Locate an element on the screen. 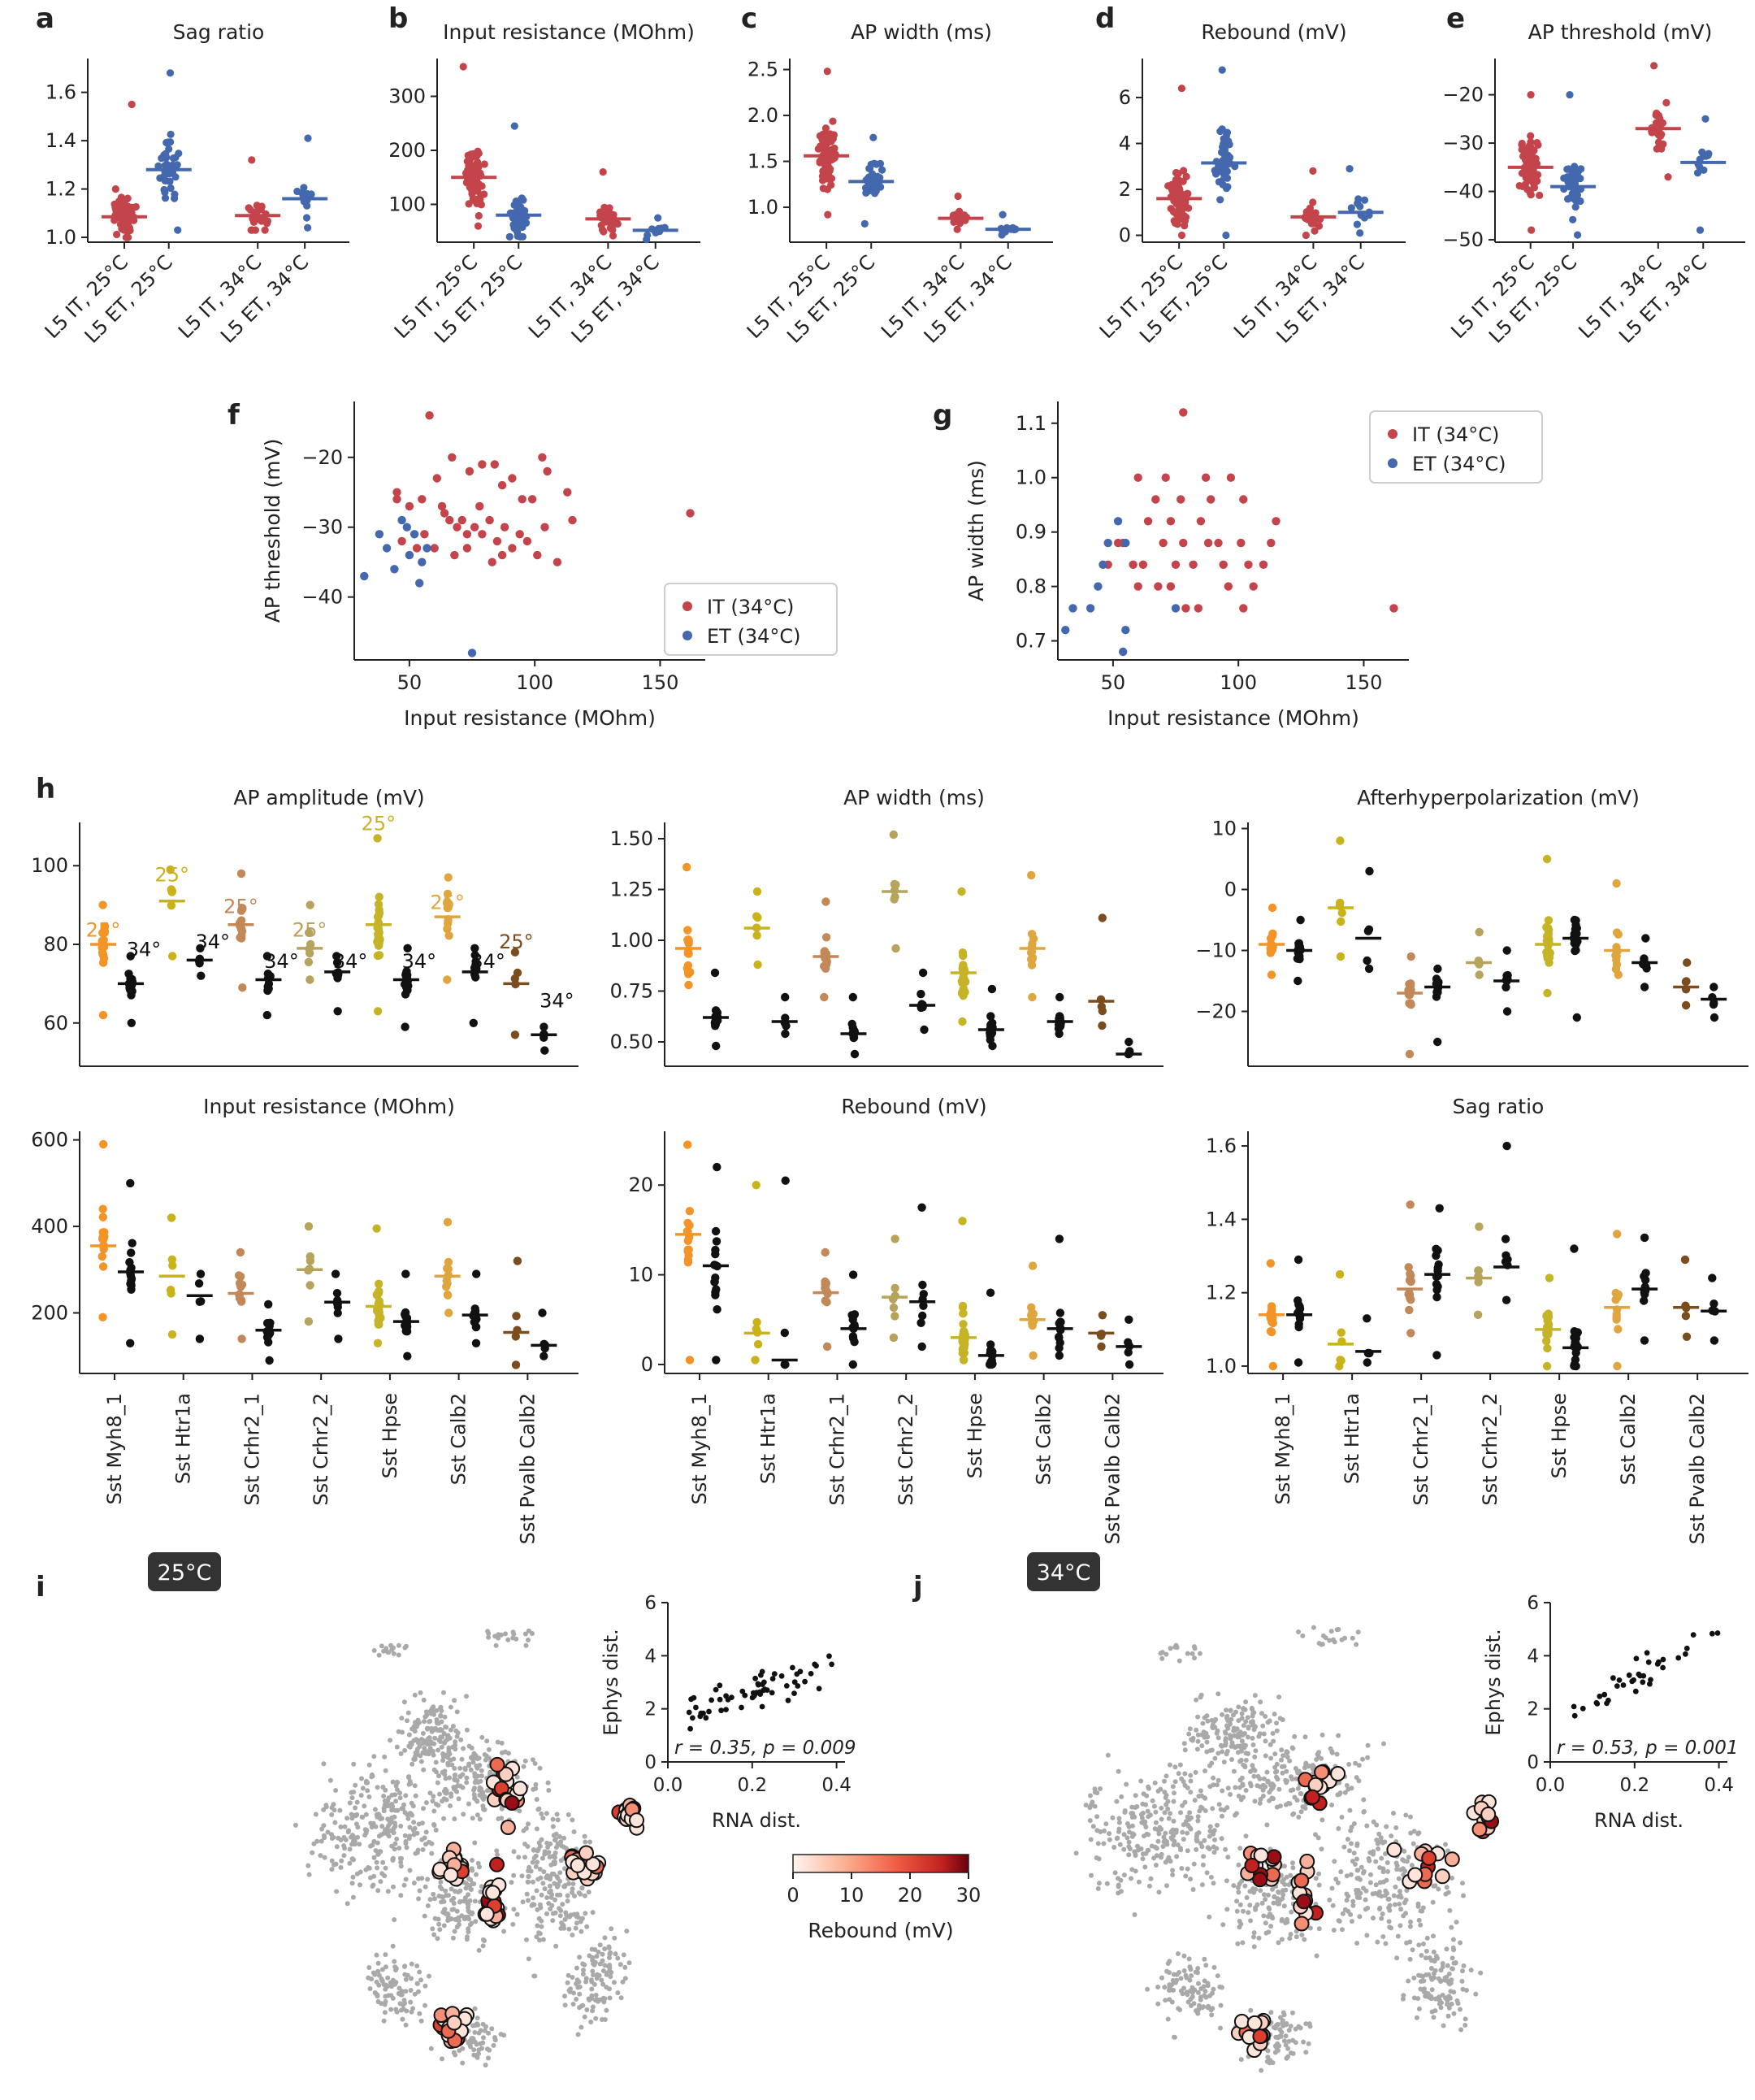 The width and height of the screenshot is (1755, 2100). panel-d-ytick-label: 4 is located at coordinates (1125, 143).